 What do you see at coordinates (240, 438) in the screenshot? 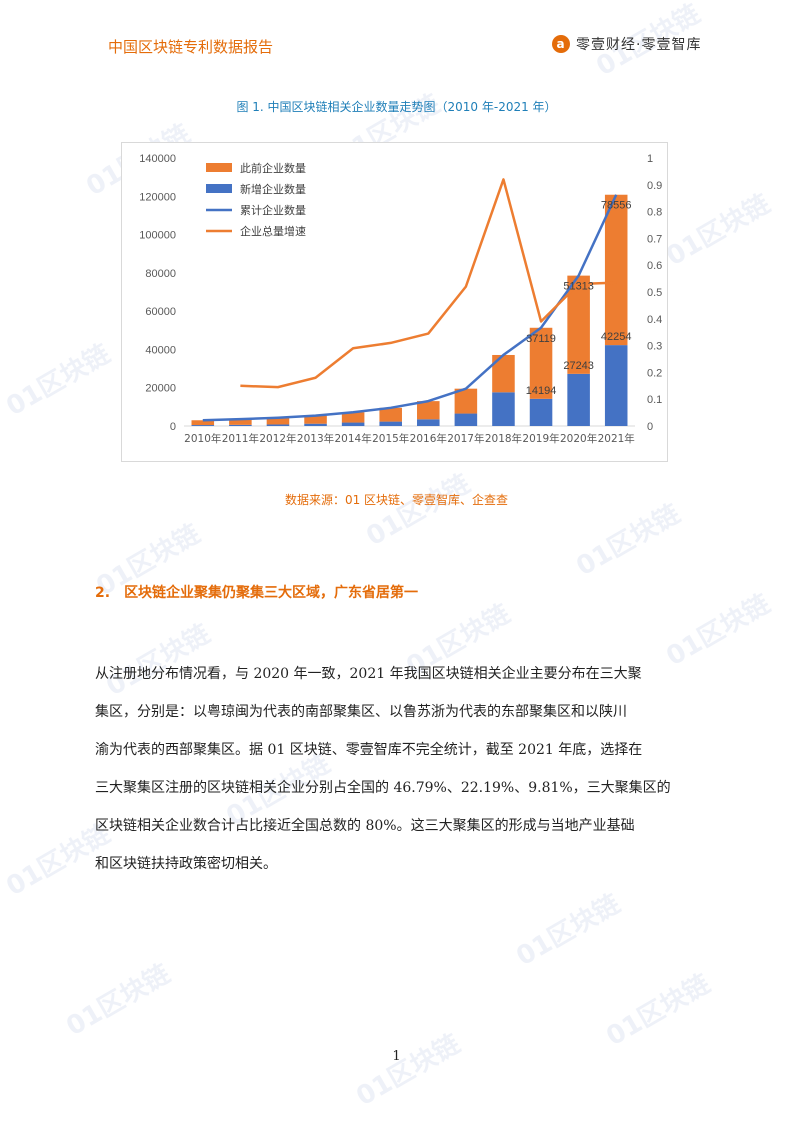
I see `x-tick-label: 2011年` at bounding box center [240, 438].